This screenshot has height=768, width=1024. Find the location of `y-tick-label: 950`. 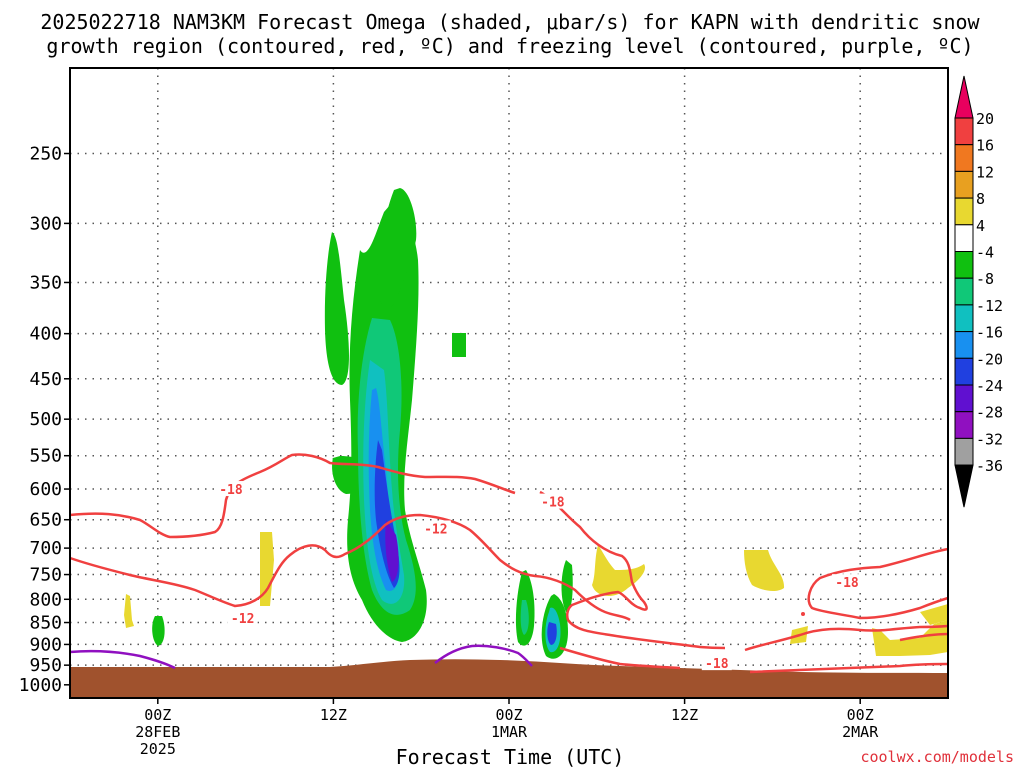

y-tick-label: 950 is located at coordinates (45, 665).